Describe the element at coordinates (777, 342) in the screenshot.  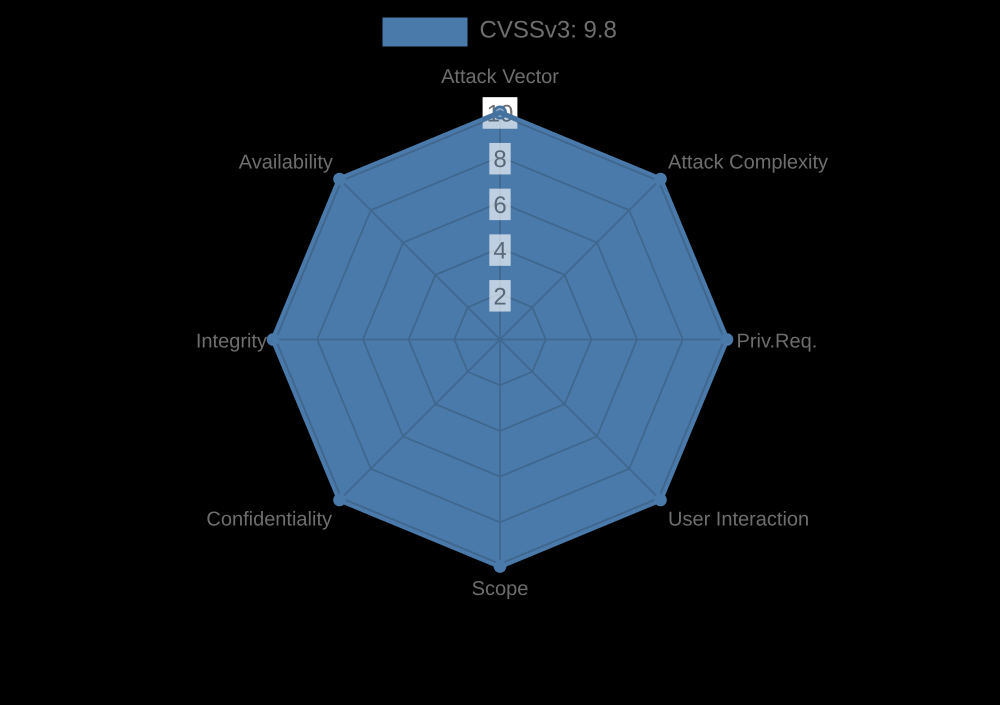
I see `svg-text: Priv.Req.` at that location.